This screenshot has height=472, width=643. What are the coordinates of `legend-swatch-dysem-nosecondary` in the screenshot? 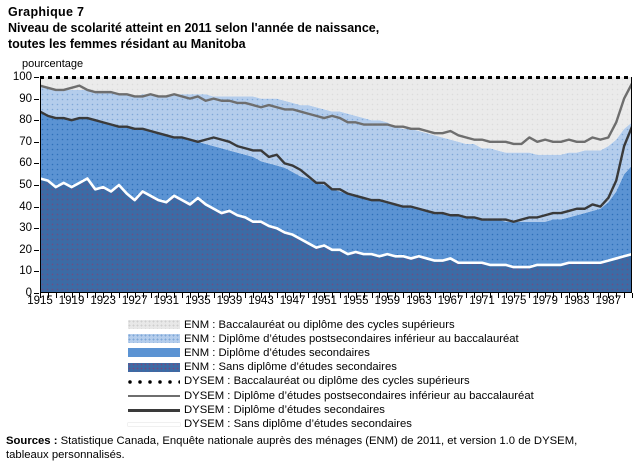 It's located at (154, 424).